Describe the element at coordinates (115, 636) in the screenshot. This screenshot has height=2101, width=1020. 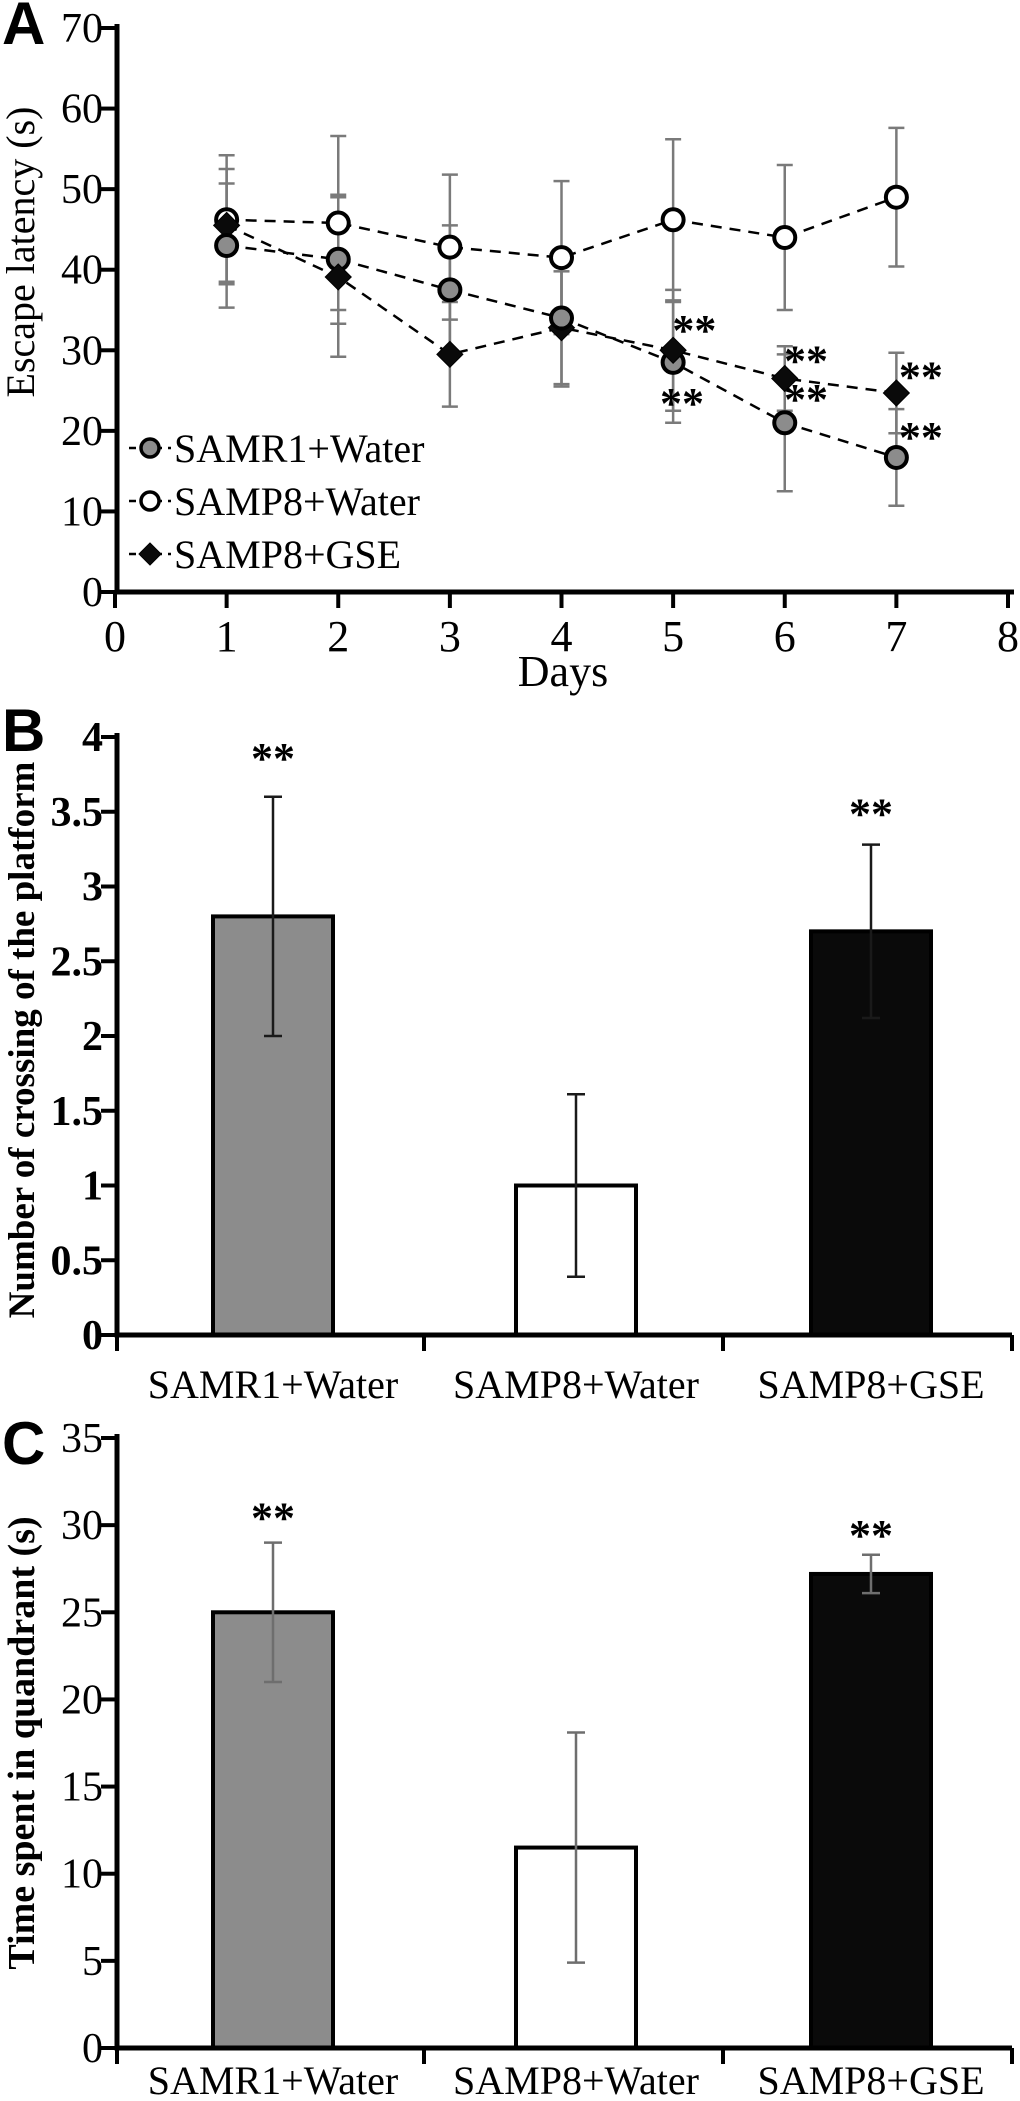
I see `a-x-tick-label: 0` at that location.